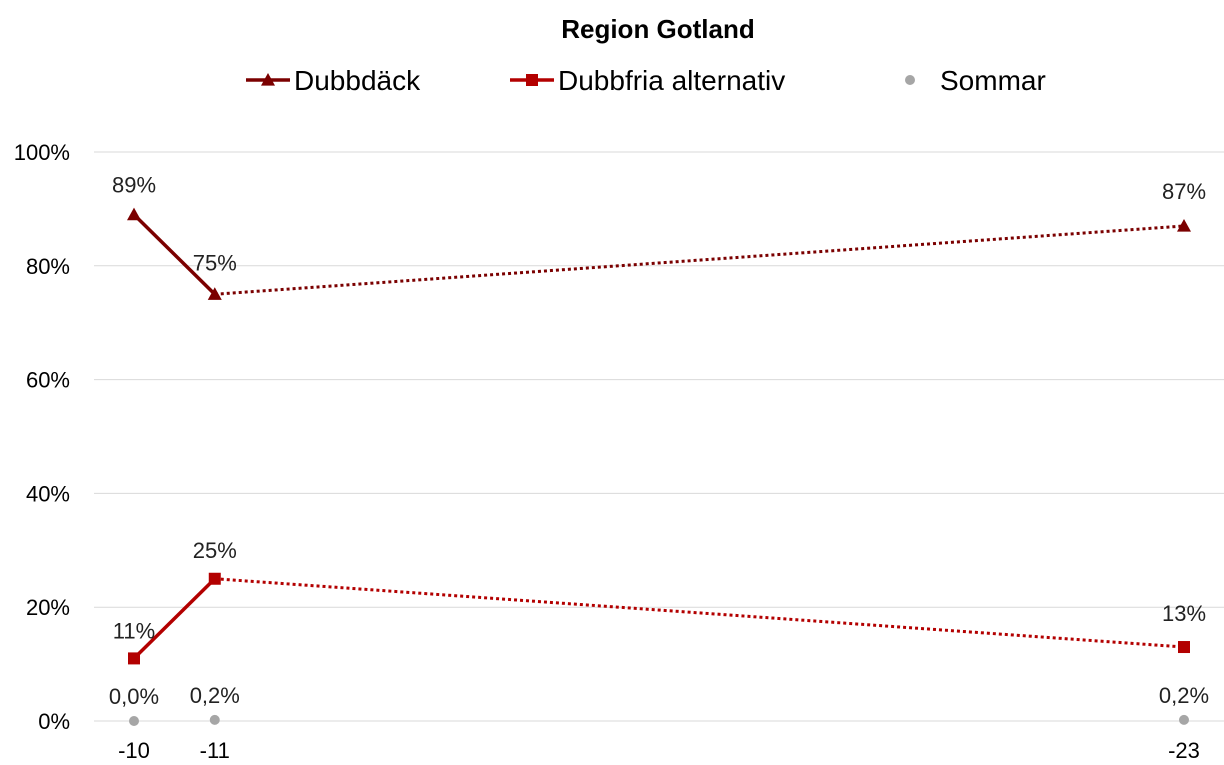 This screenshot has height=765, width=1224. Describe the element at coordinates (134, 630) in the screenshot. I see `dubbfria-alternativ-data-label: 11%` at that location.